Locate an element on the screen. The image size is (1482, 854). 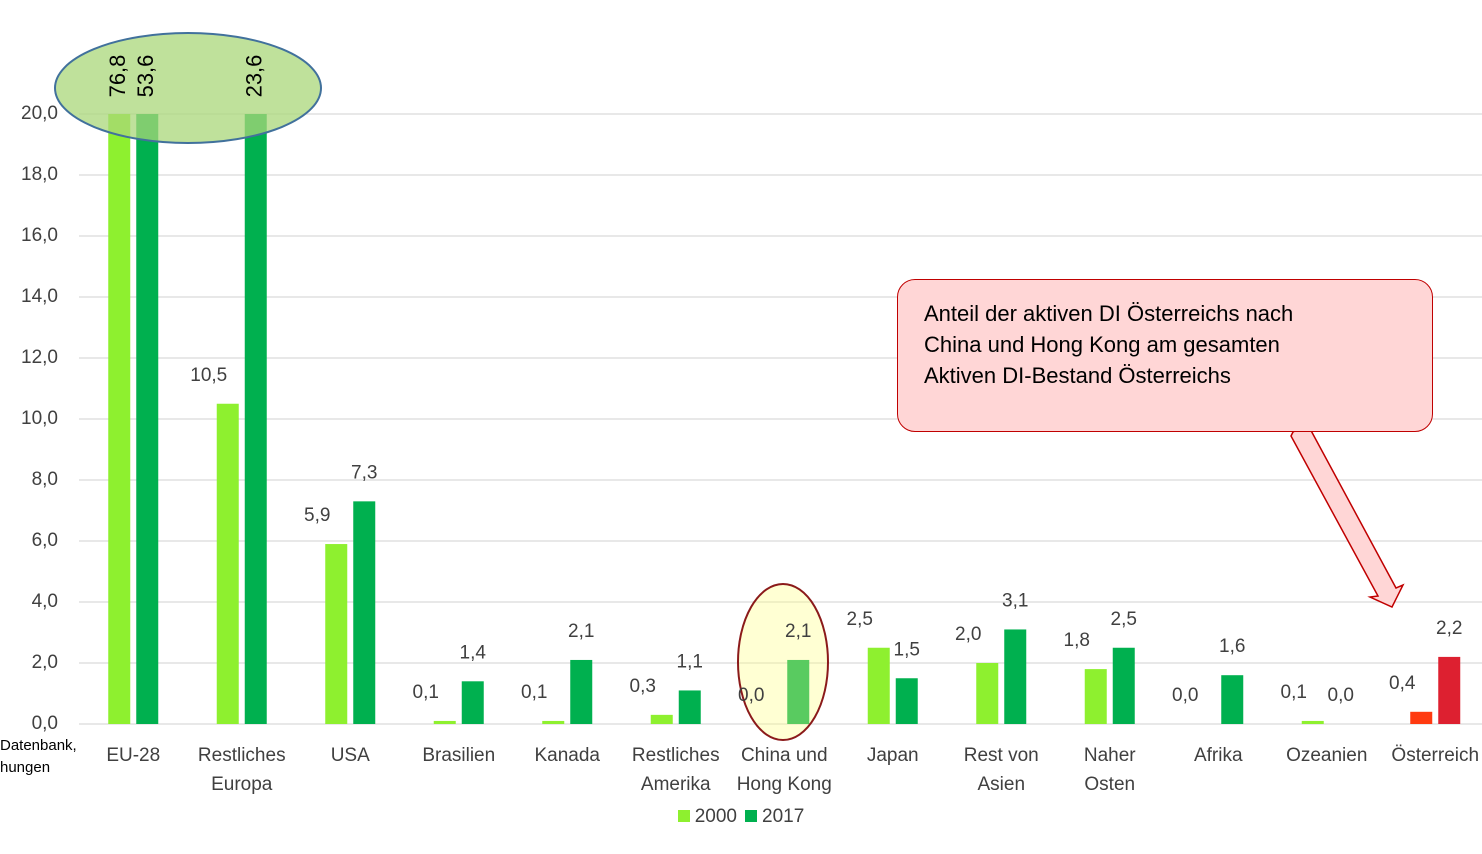
legend-item: 2017 is located at coordinates (774, 817).